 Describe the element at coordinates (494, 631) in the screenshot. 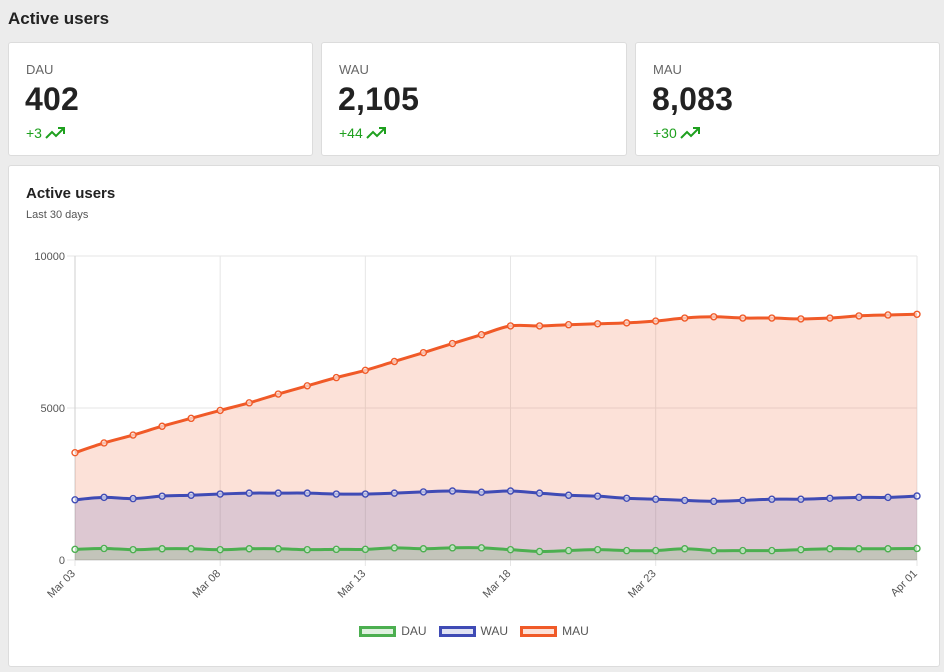

I see `legend-label: WAU` at that location.